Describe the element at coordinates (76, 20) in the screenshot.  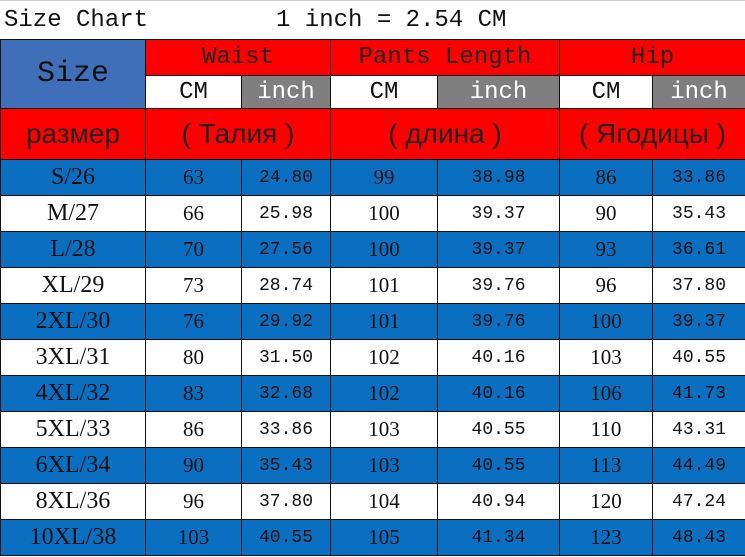
I see `chart-title: Size Chart` at that location.